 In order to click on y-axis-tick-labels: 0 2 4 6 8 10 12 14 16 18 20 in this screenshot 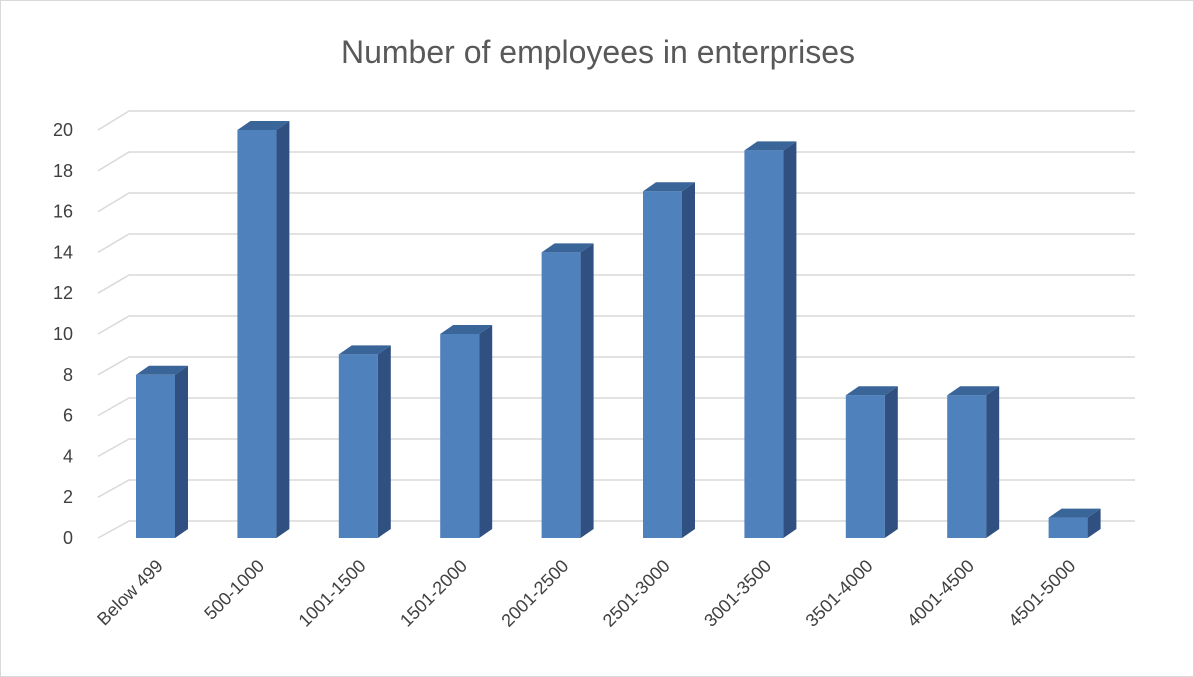, I will do `click(63, 334)`.